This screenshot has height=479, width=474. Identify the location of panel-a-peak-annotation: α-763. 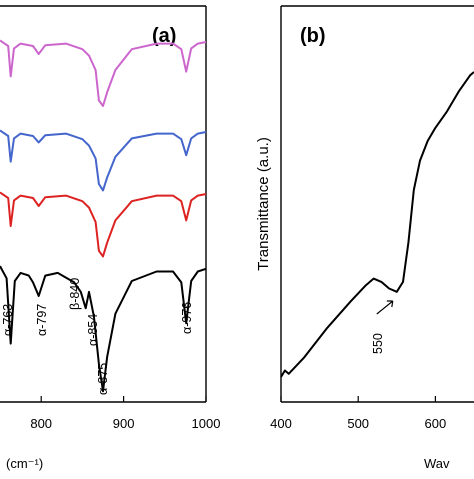
(8, 320).